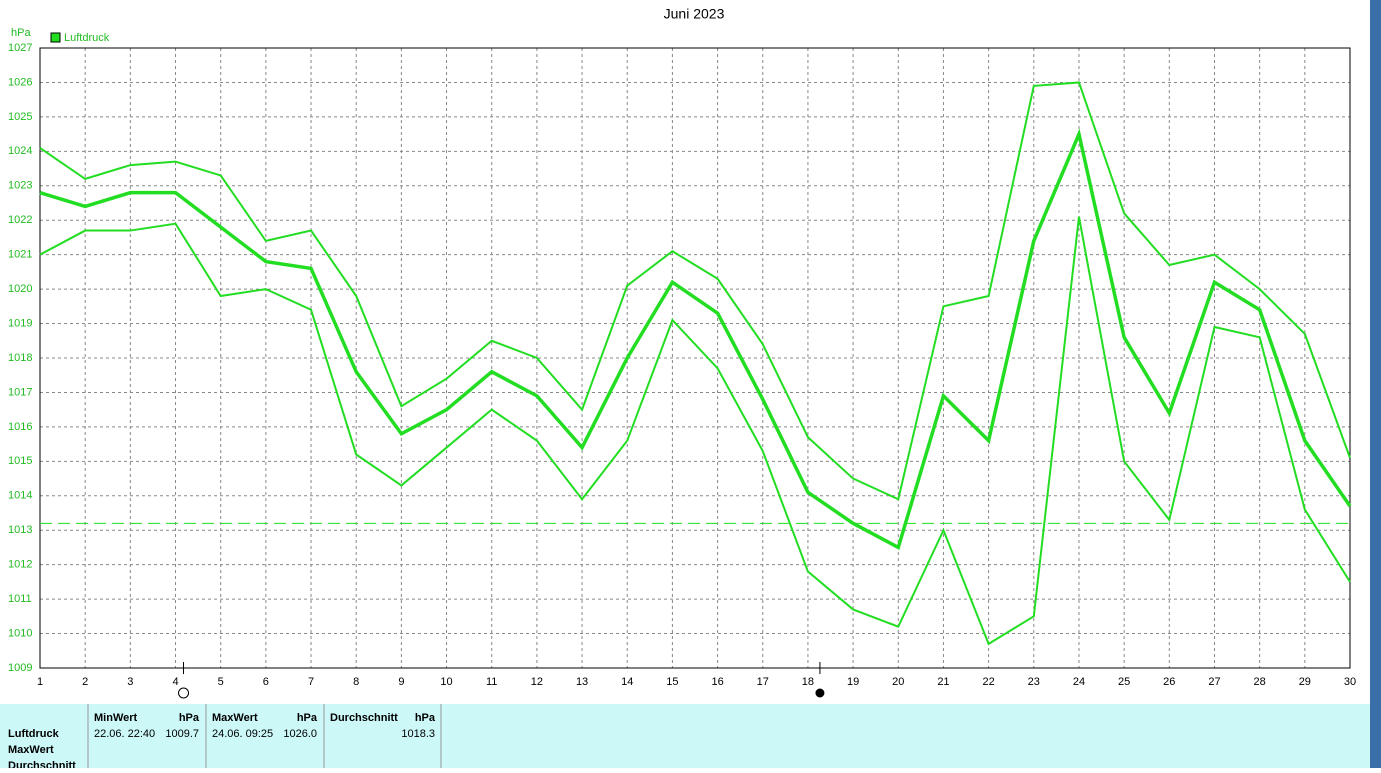 This screenshot has height=773, width=1381. Describe the element at coordinates (40, 682) in the screenshot. I see `x-tick-label: 1` at that location.